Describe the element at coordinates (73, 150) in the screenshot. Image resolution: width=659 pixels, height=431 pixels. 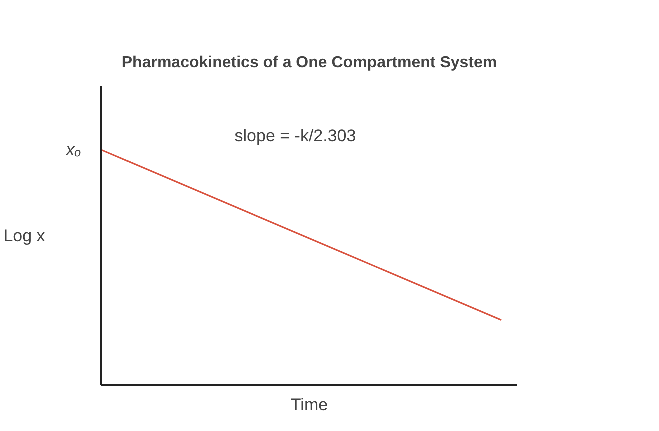
I see `annotation: xₒ` at that location.